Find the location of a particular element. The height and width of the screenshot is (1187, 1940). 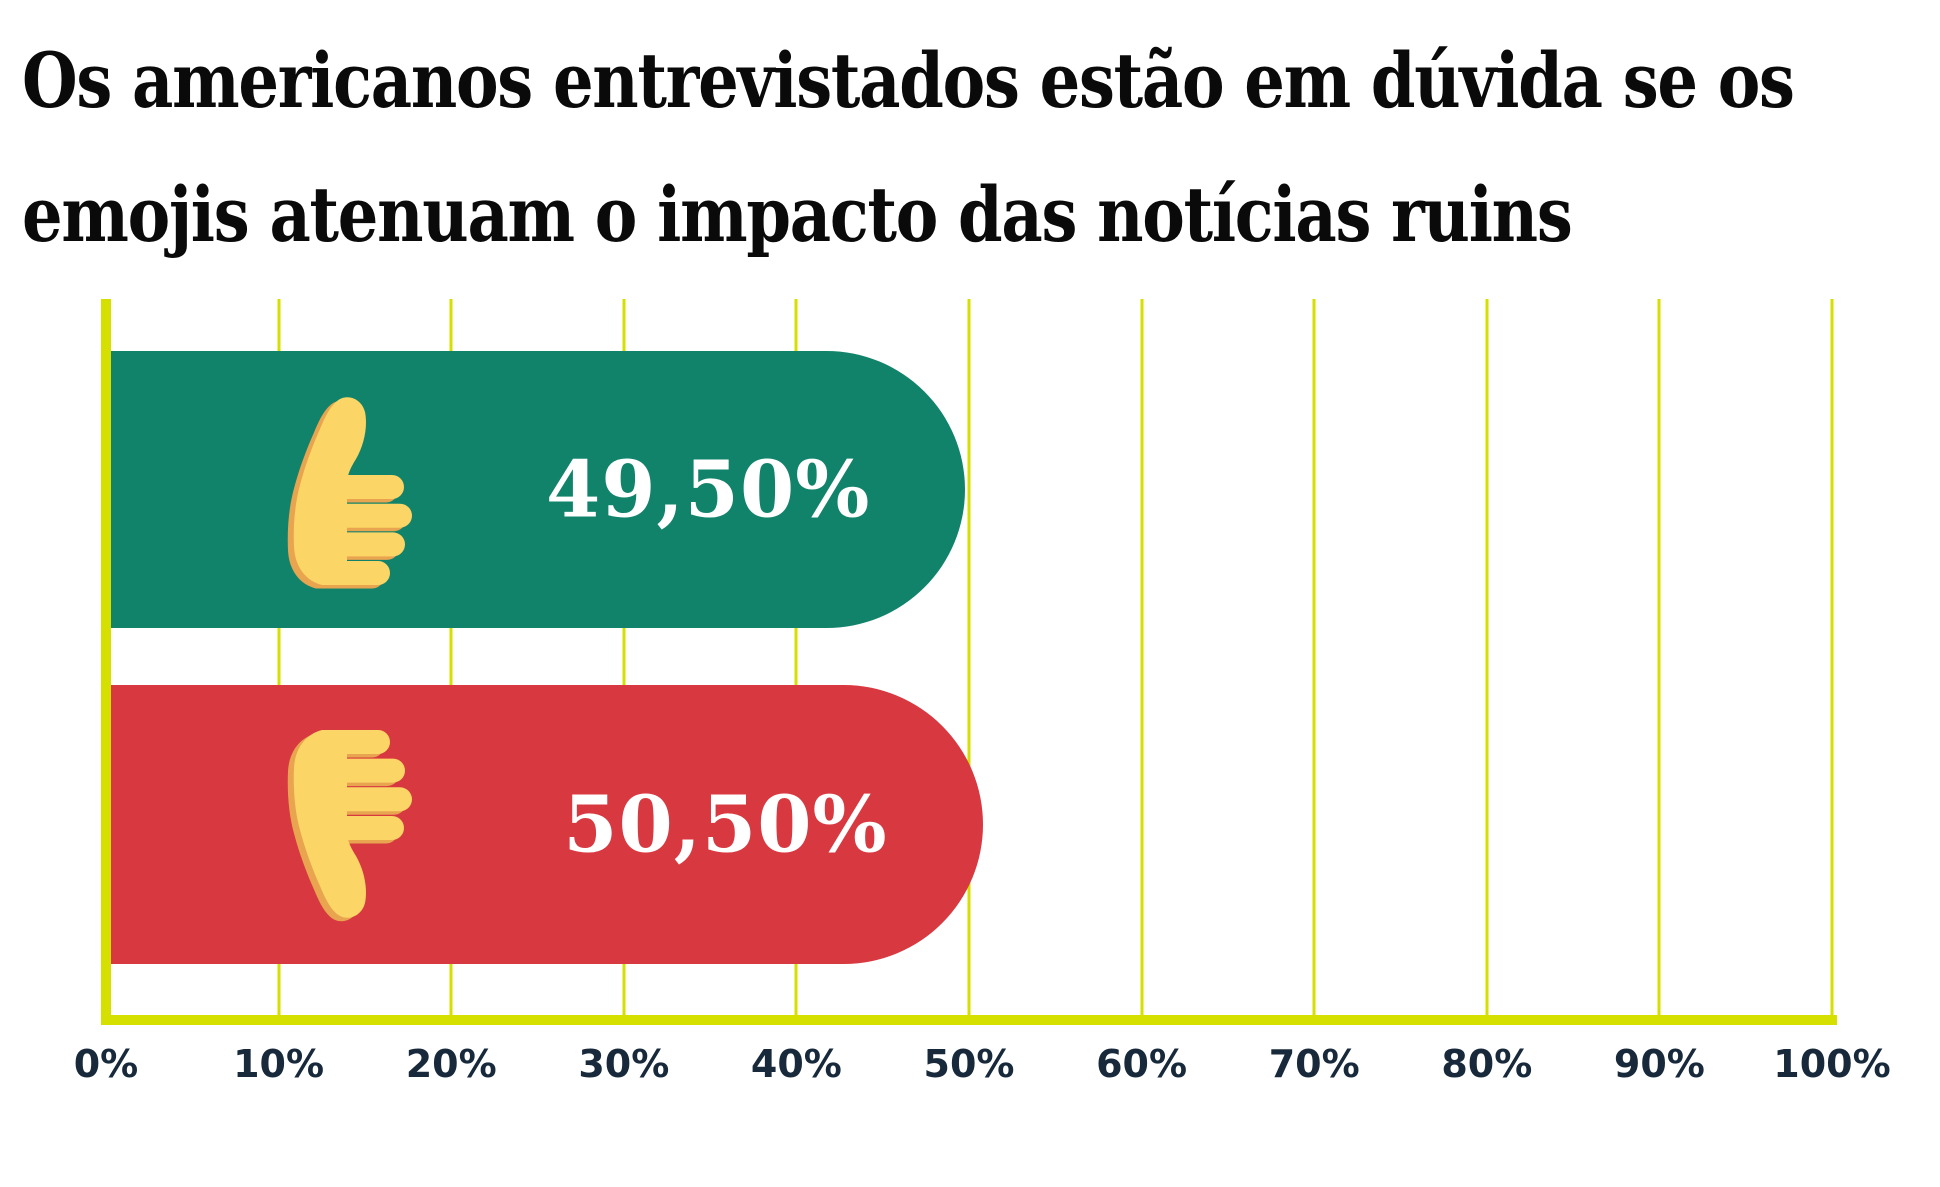

x-tick-label: 50% is located at coordinates (969, 1064).